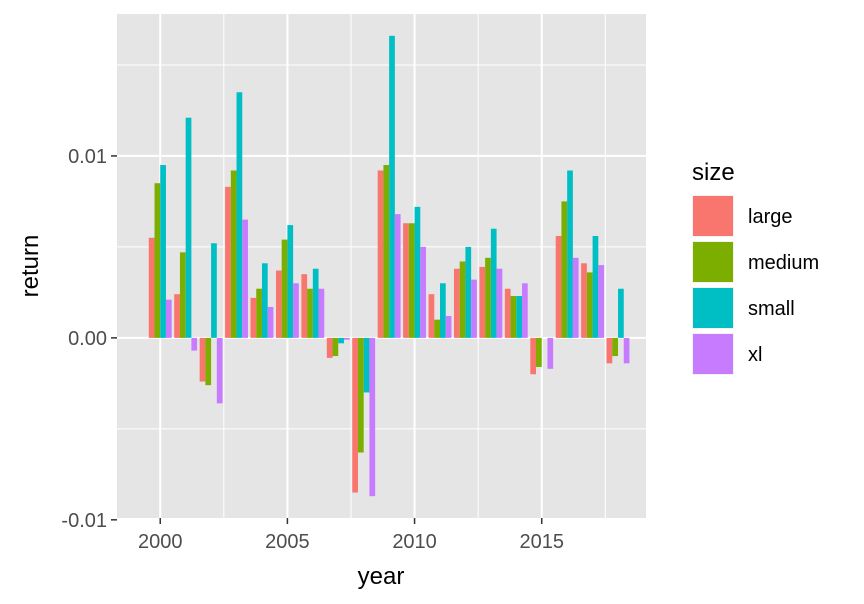 This screenshot has width=864, height=604. What do you see at coordinates (335, 347) in the screenshot?
I see `bar-medium-2007` at bounding box center [335, 347].